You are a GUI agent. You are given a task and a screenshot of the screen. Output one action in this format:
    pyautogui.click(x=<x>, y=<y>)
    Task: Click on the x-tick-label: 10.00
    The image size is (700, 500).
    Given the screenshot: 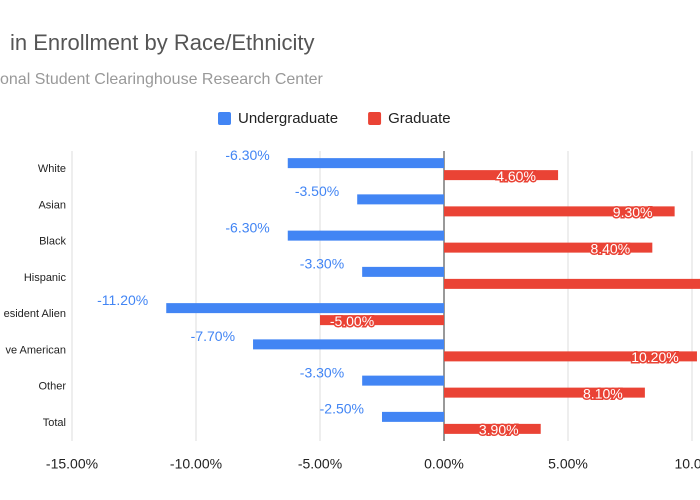 What is the action you would take?
    pyautogui.click(x=687, y=464)
    